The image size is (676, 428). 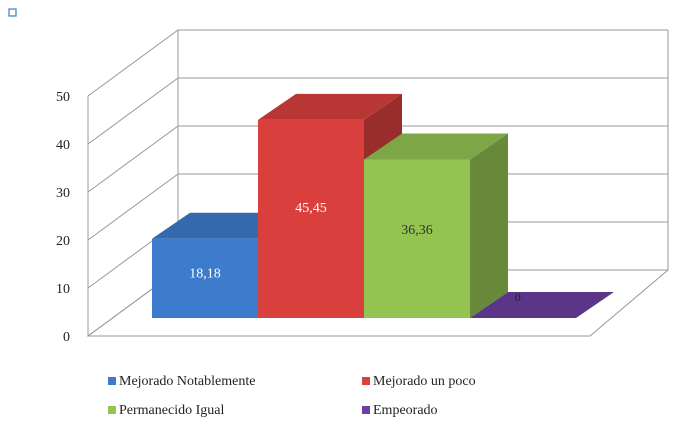 What do you see at coordinates (63, 241) in the screenshot?
I see `y-tick-label: 20` at bounding box center [63, 241].